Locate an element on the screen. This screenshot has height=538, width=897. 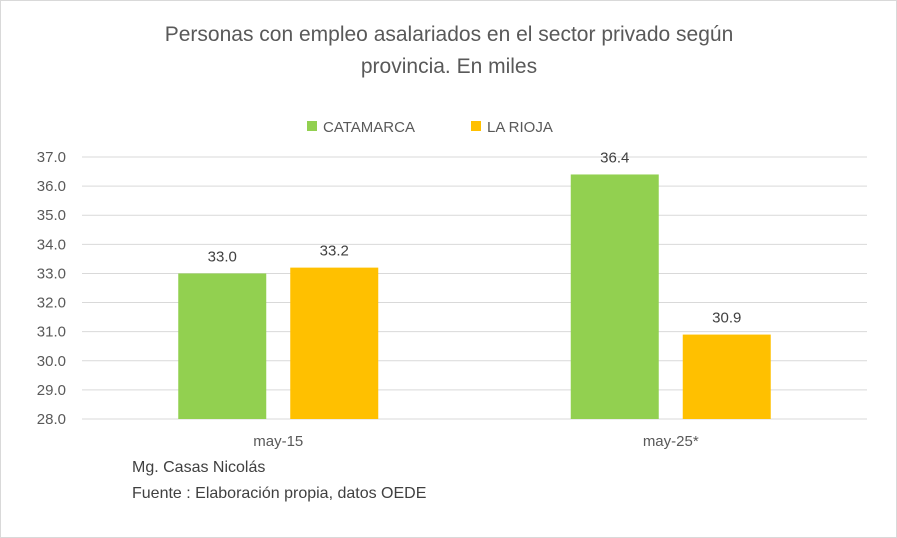
y-tick-label: 37.0 is located at coordinates (51, 157).